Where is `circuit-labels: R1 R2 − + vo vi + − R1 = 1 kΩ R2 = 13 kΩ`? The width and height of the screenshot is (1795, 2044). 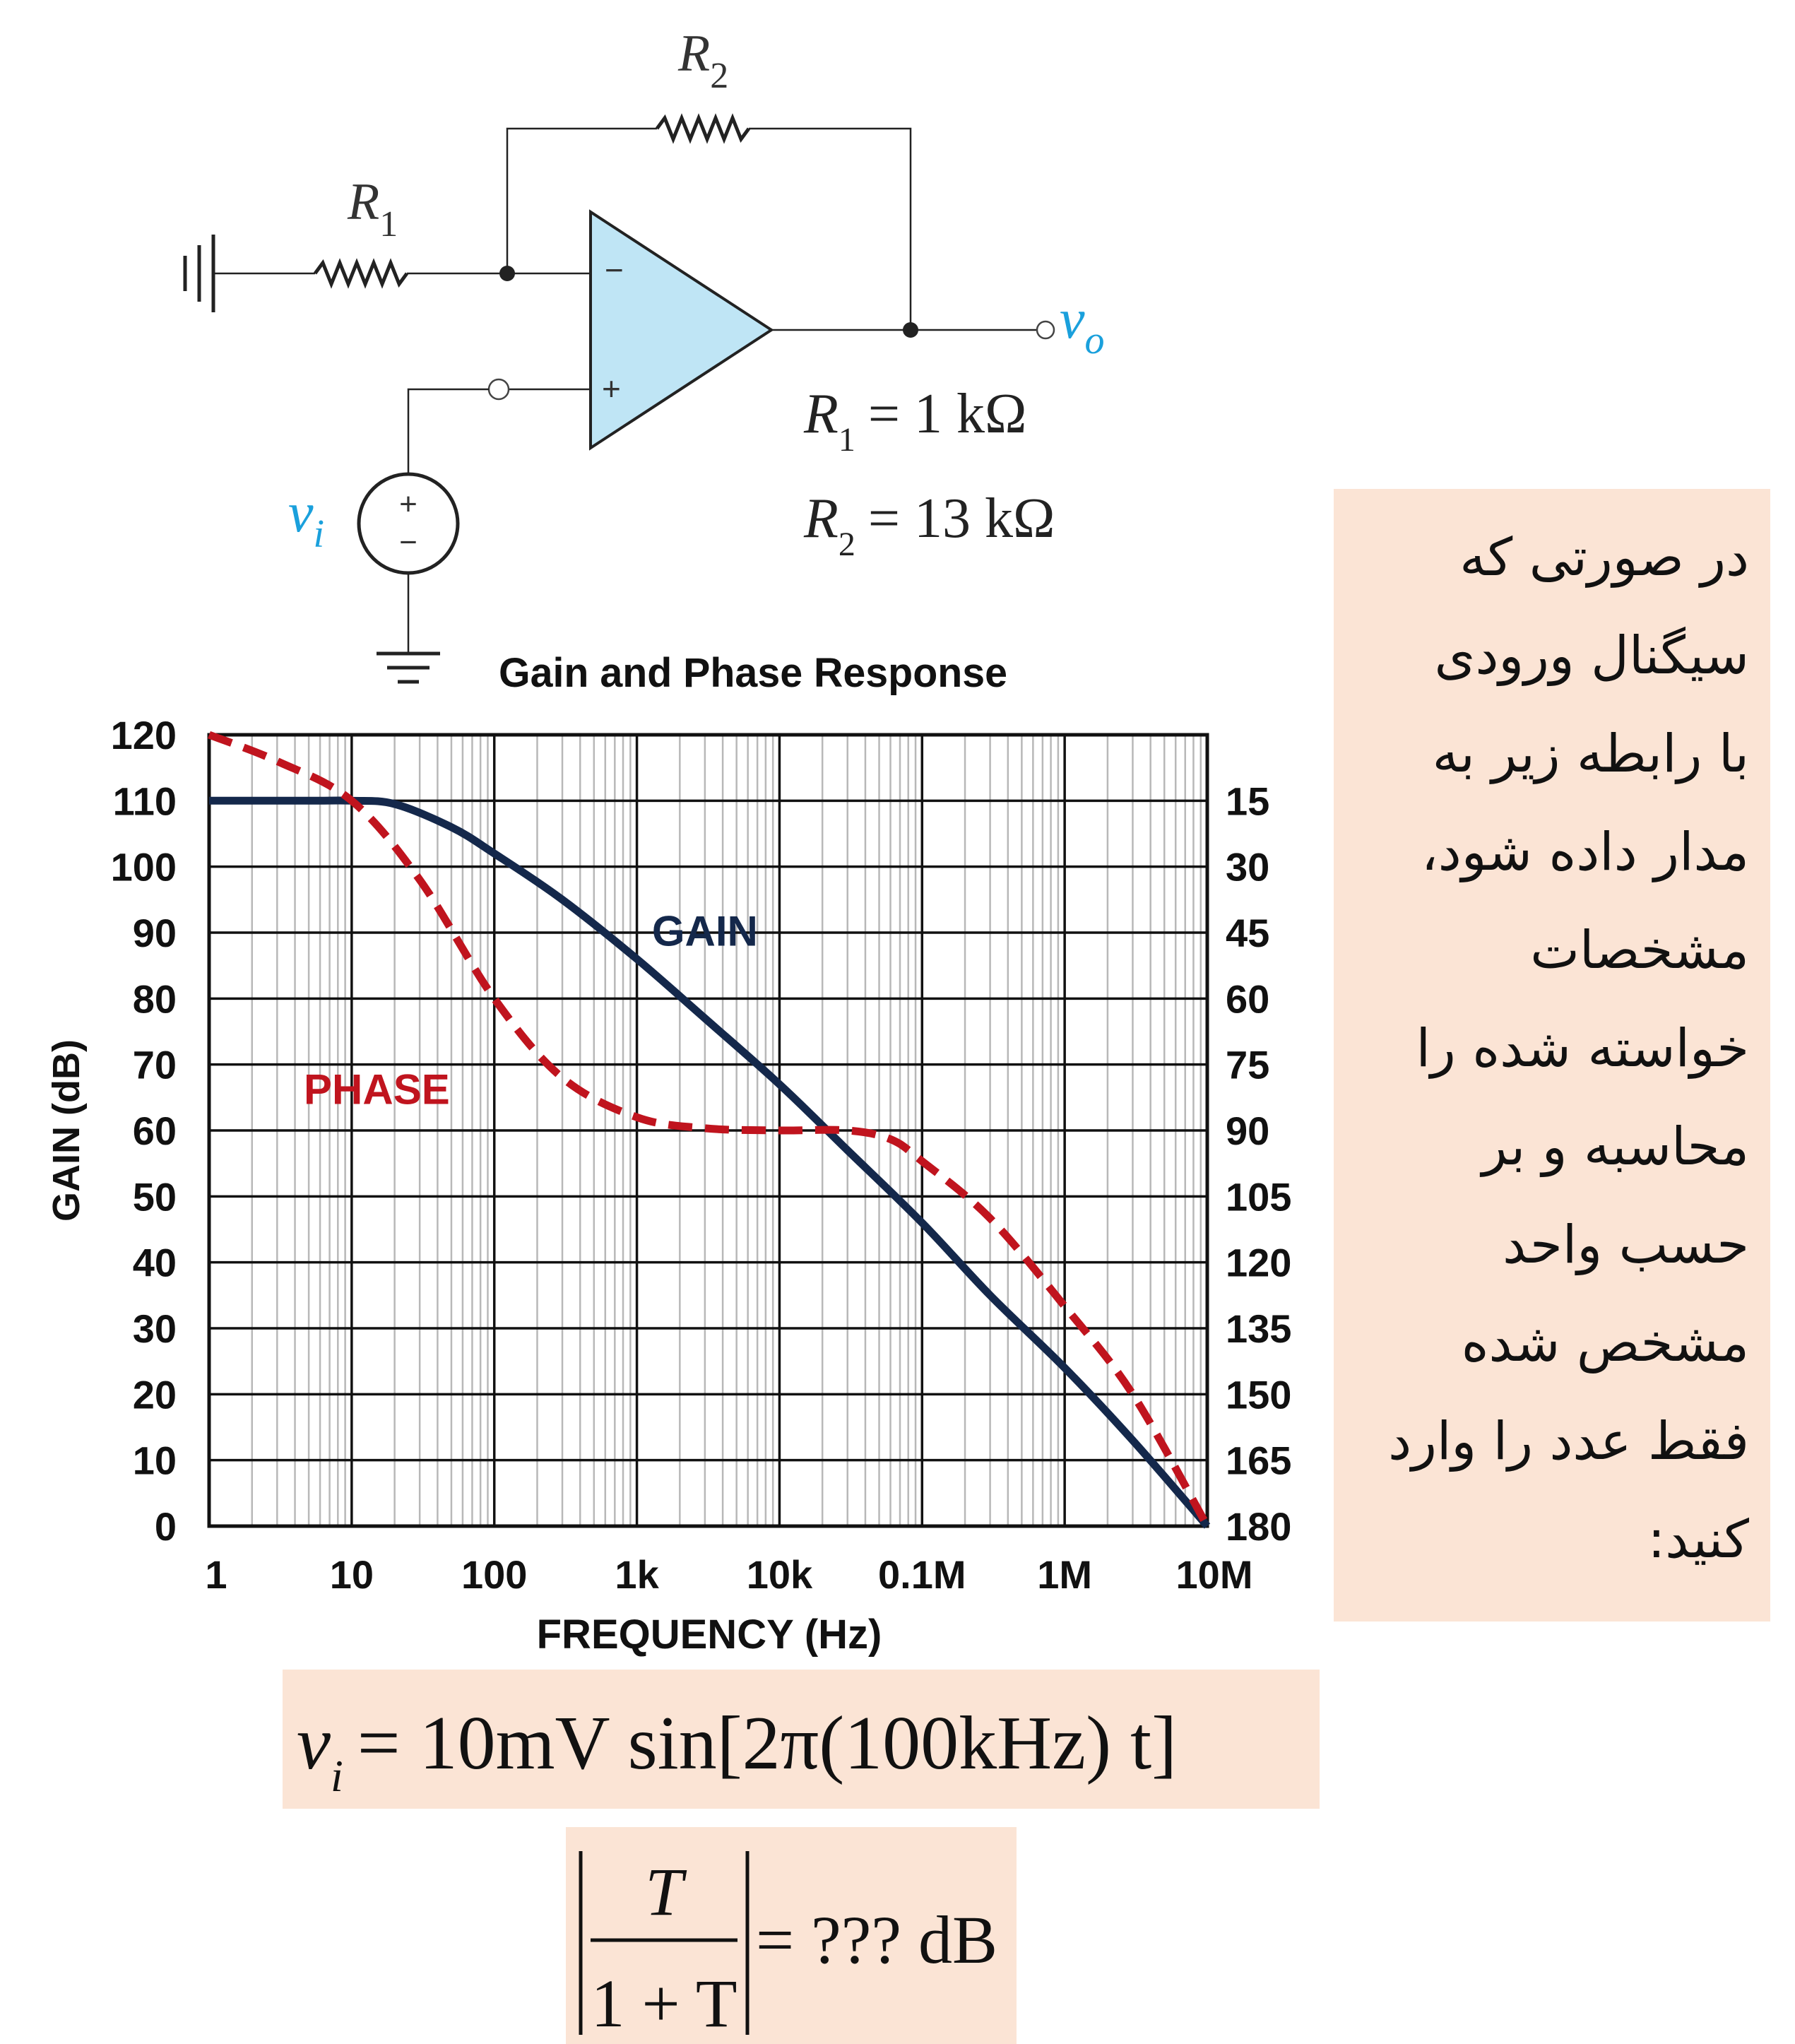 circuit-labels: R1 R2 − + vo vi + − R1 = 1 kΩ R2 = 13 kΩ is located at coordinates (696, 294).